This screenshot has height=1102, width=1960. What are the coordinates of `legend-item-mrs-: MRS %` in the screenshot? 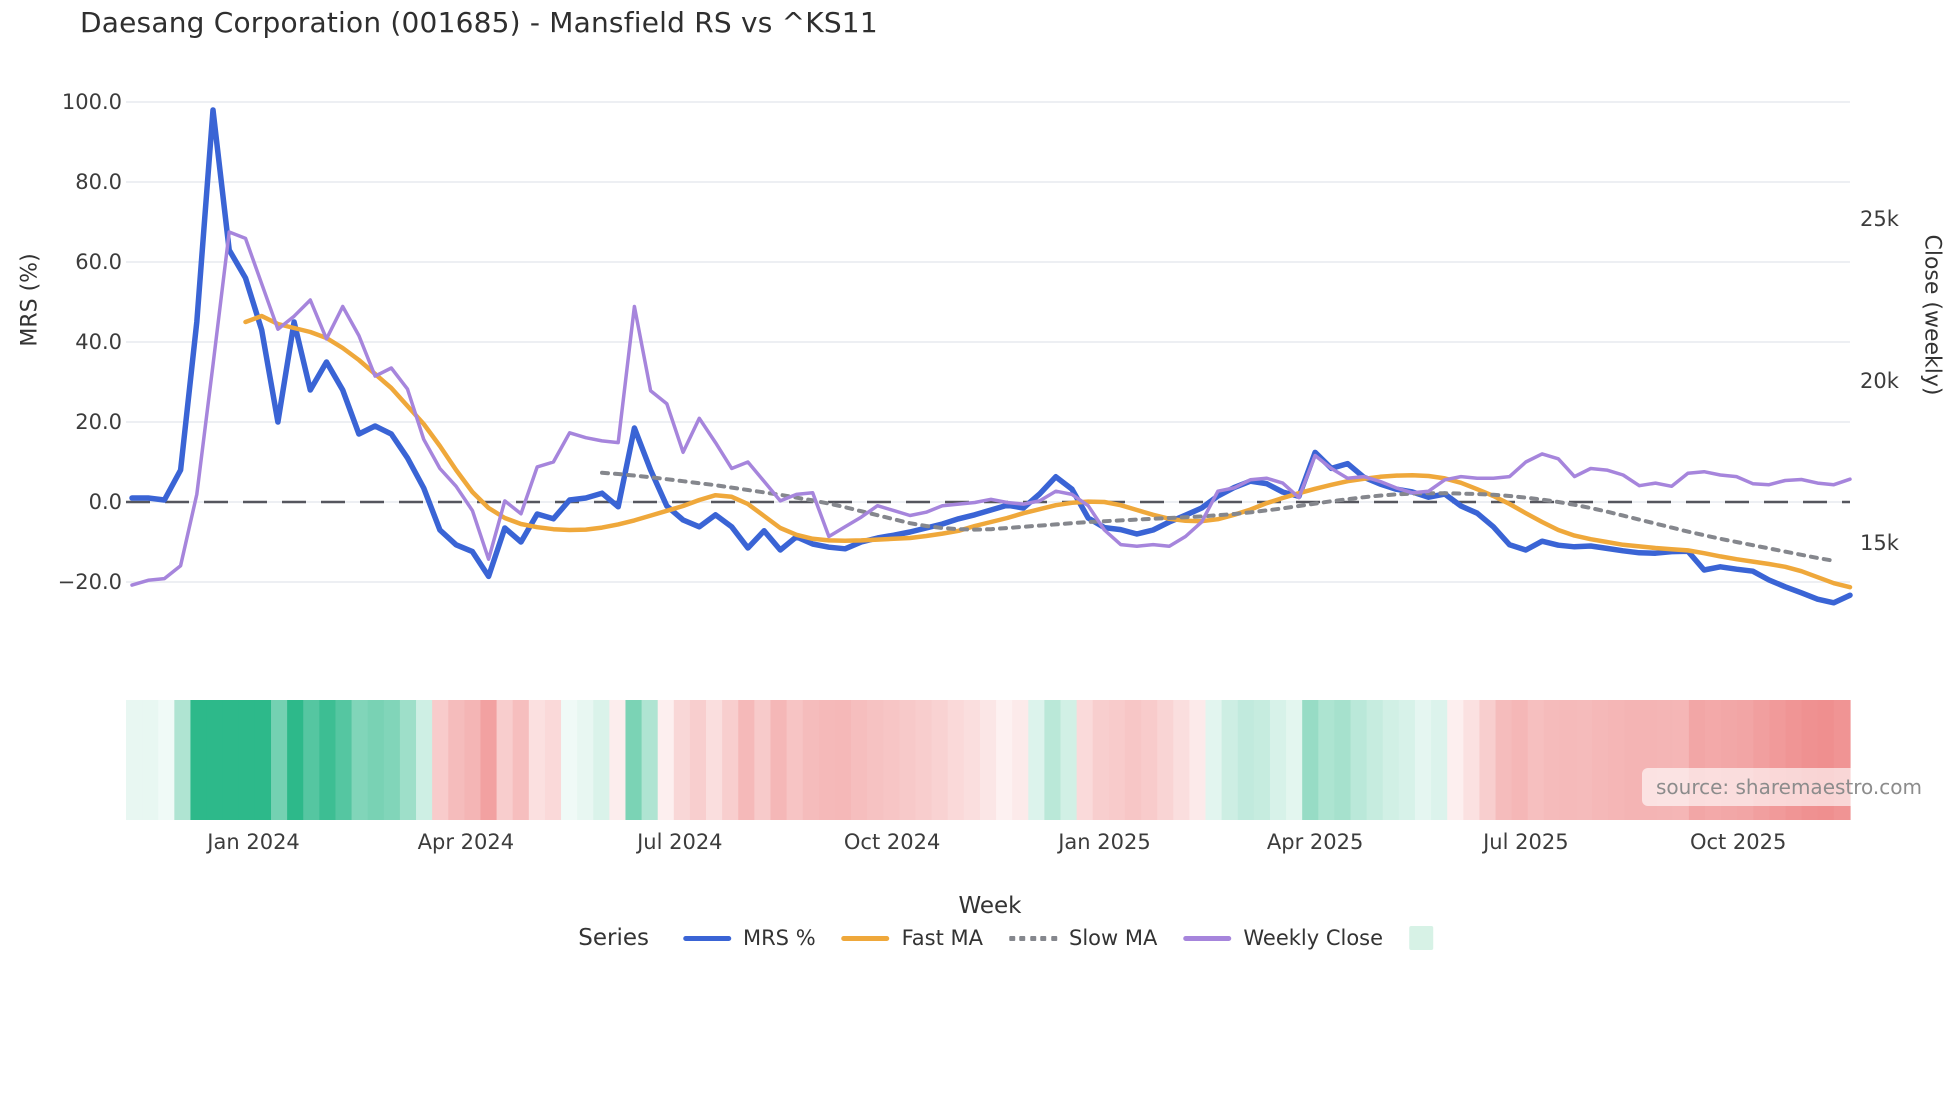 It's located at (749, 938).